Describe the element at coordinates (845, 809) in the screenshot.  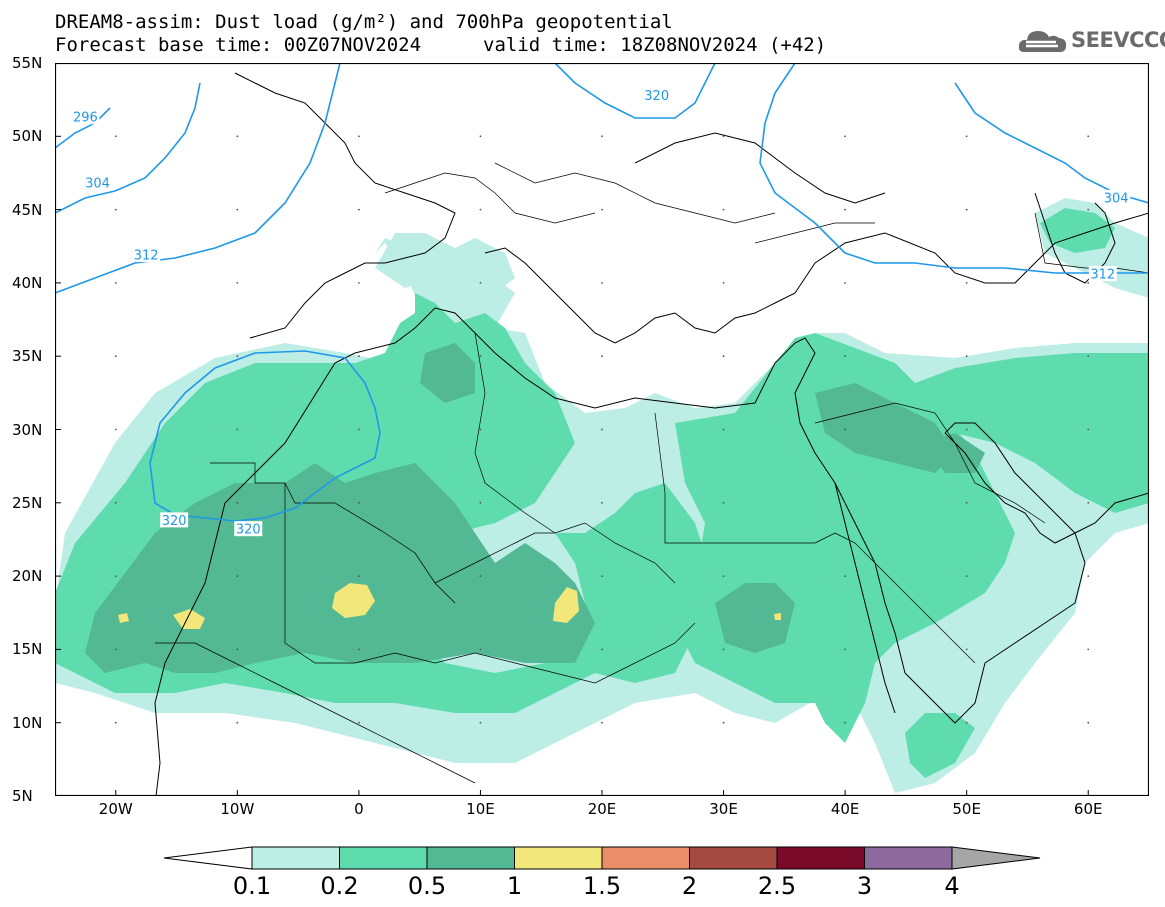
I see `lon-label: 40E` at that location.